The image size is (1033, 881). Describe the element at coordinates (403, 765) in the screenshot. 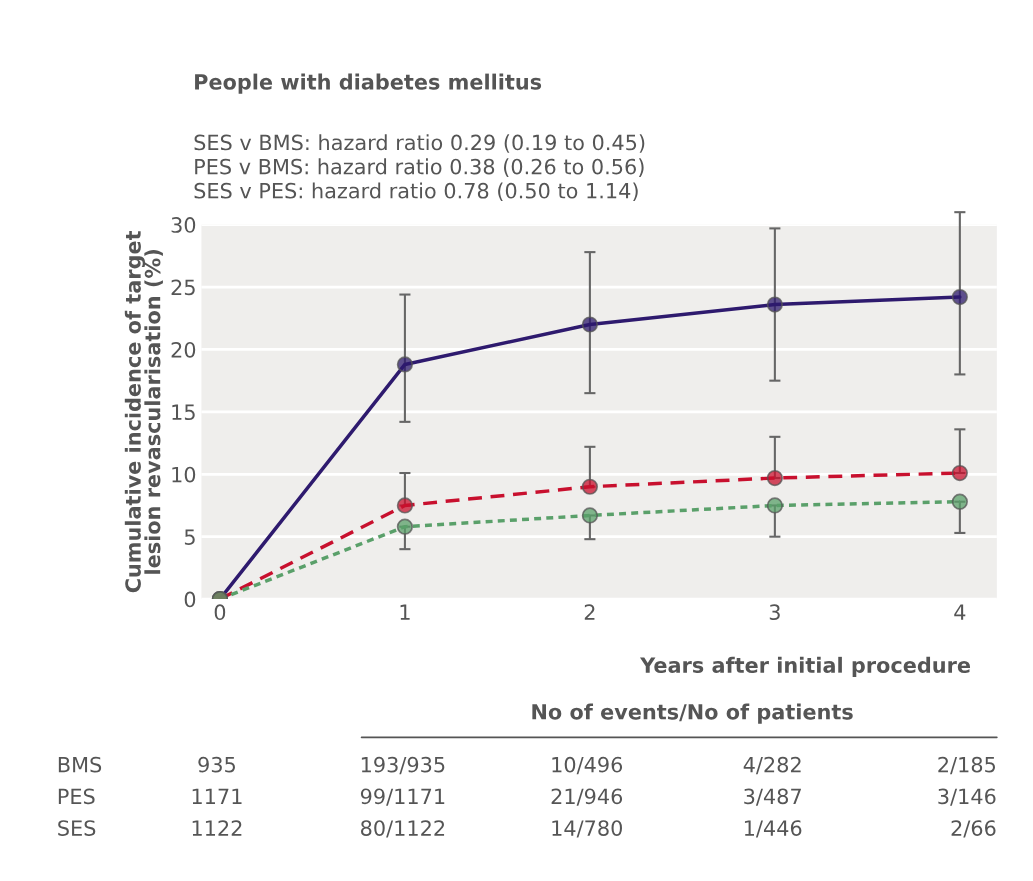

I see `text: 193/935` at that location.